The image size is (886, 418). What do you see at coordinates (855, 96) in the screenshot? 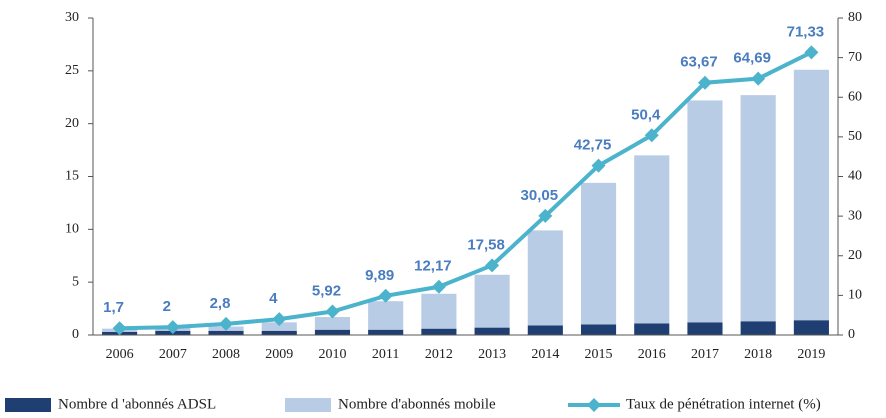
I see `y2-tick-label: 60` at bounding box center [855, 96].